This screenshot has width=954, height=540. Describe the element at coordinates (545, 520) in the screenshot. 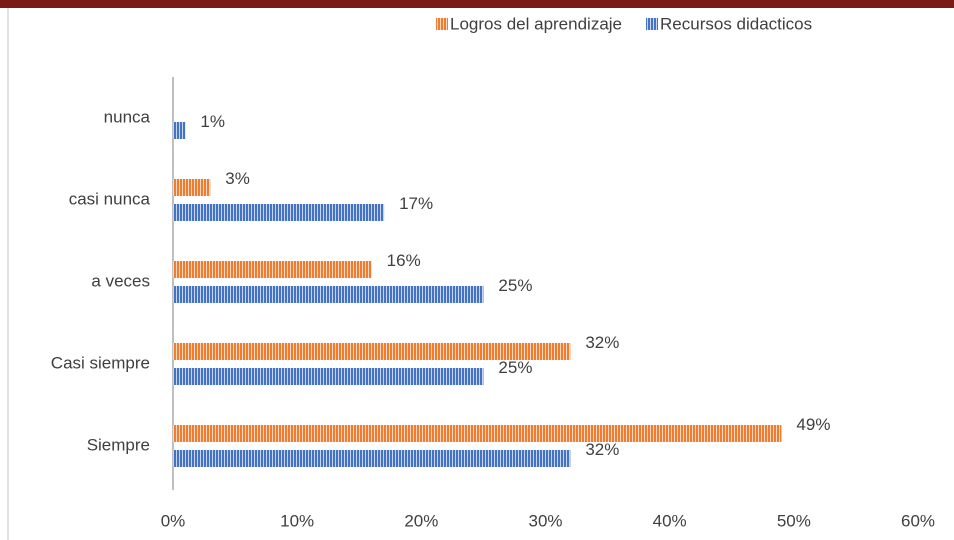

I see `x-tick-label: 30%` at that location.